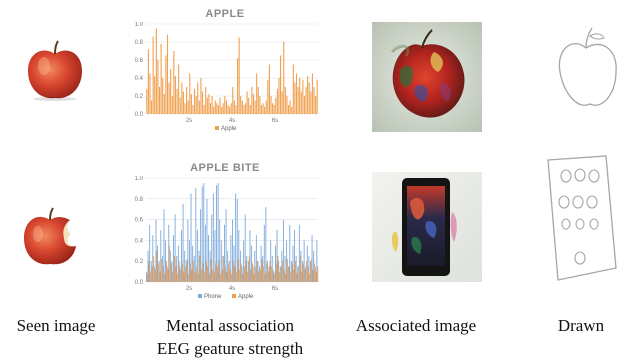  Describe the element at coordinates (581, 325) in the screenshot. I see `label-drawn: Drawn` at that location.